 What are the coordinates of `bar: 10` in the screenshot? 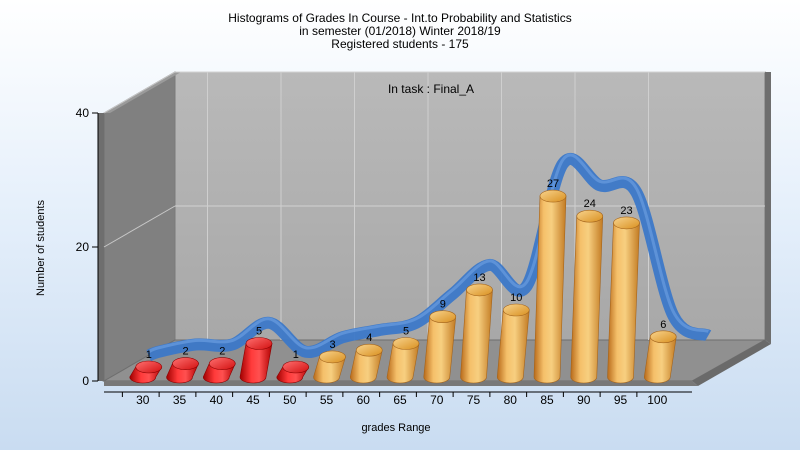 It's located at (513, 338).